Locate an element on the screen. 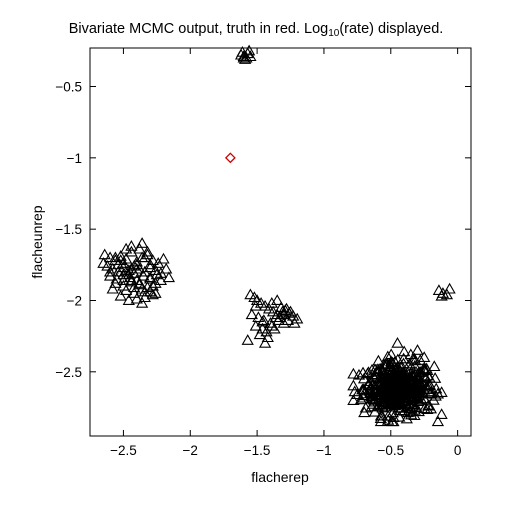 This screenshot has height=512, width=512. chart-title-suffix: (rate) displayed. is located at coordinates (391, 29).